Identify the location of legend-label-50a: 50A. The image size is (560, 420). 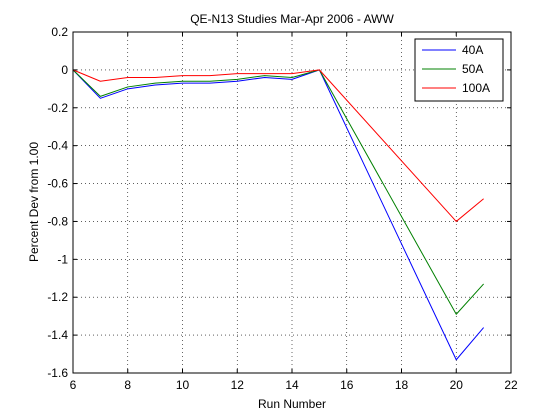
(472, 69).